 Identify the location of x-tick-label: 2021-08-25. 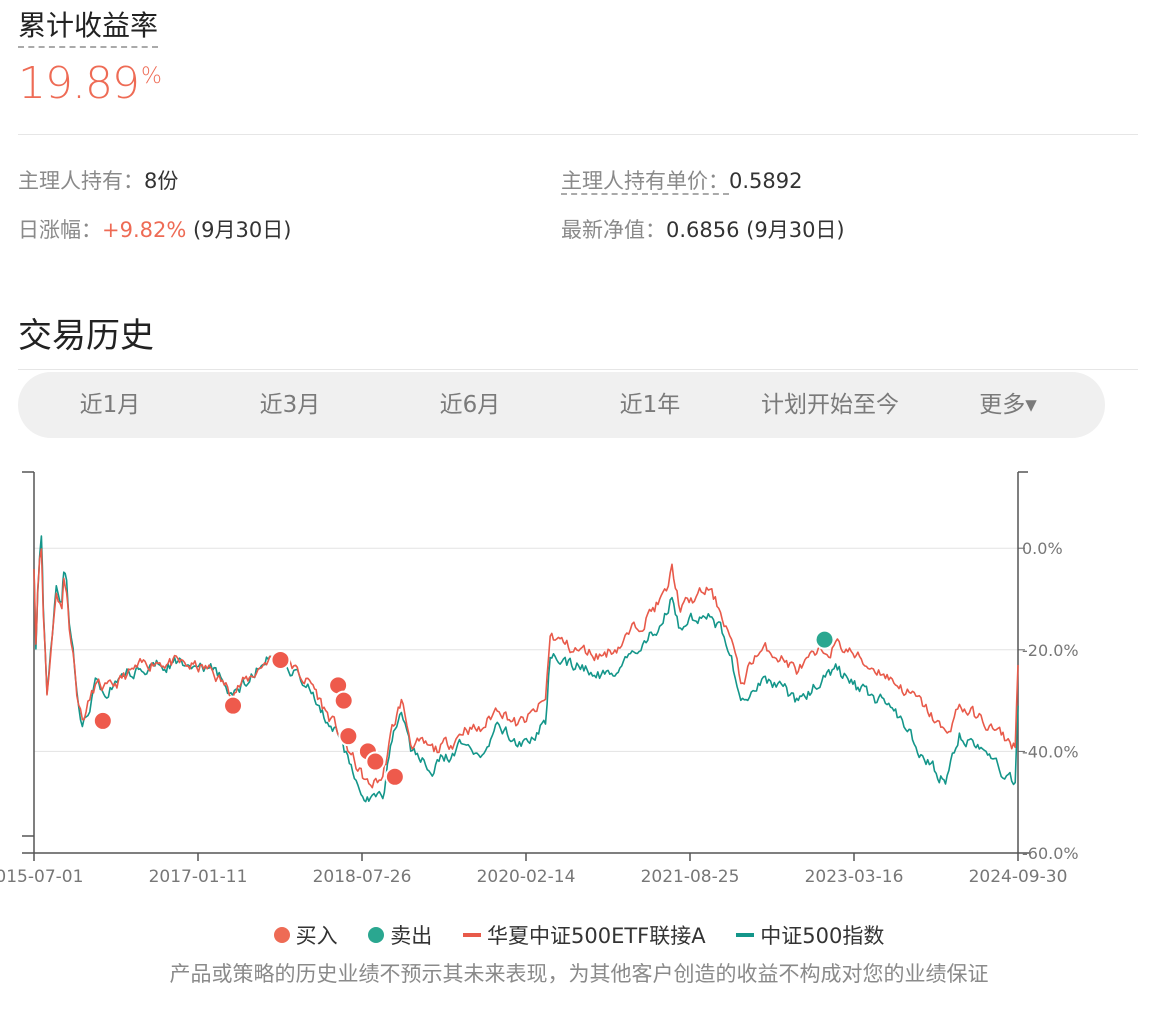
(690, 877).